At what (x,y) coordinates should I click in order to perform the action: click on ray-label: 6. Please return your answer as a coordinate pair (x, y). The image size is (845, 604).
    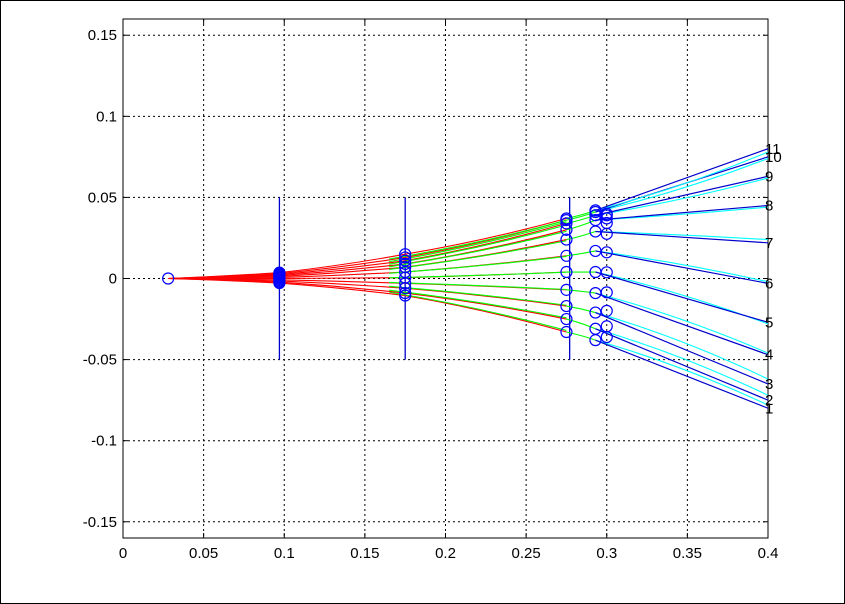
    Looking at the image, I should click on (769, 283).